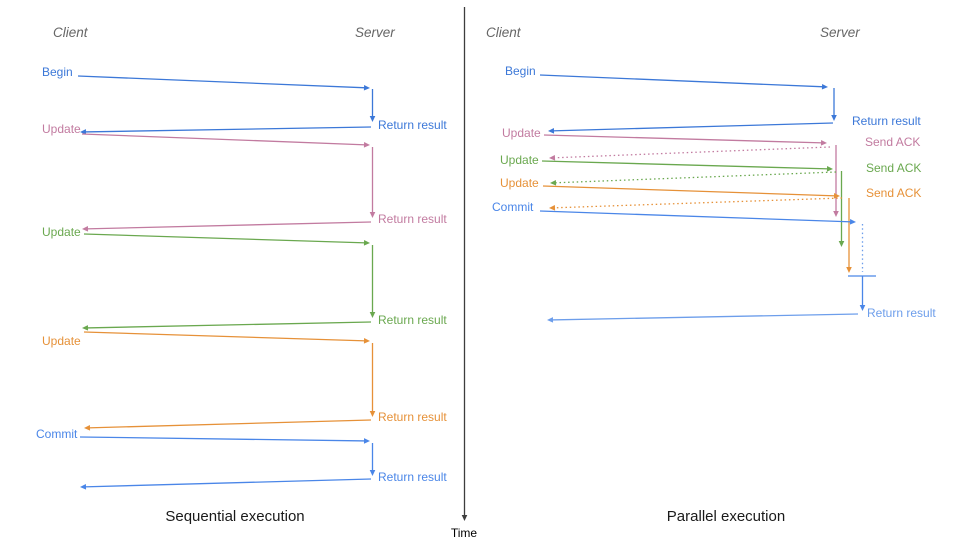 The image size is (960, 540). Describe the element at coordinates (464, 533) in the screenshot. I see `time-axis-label: Time` at that location.